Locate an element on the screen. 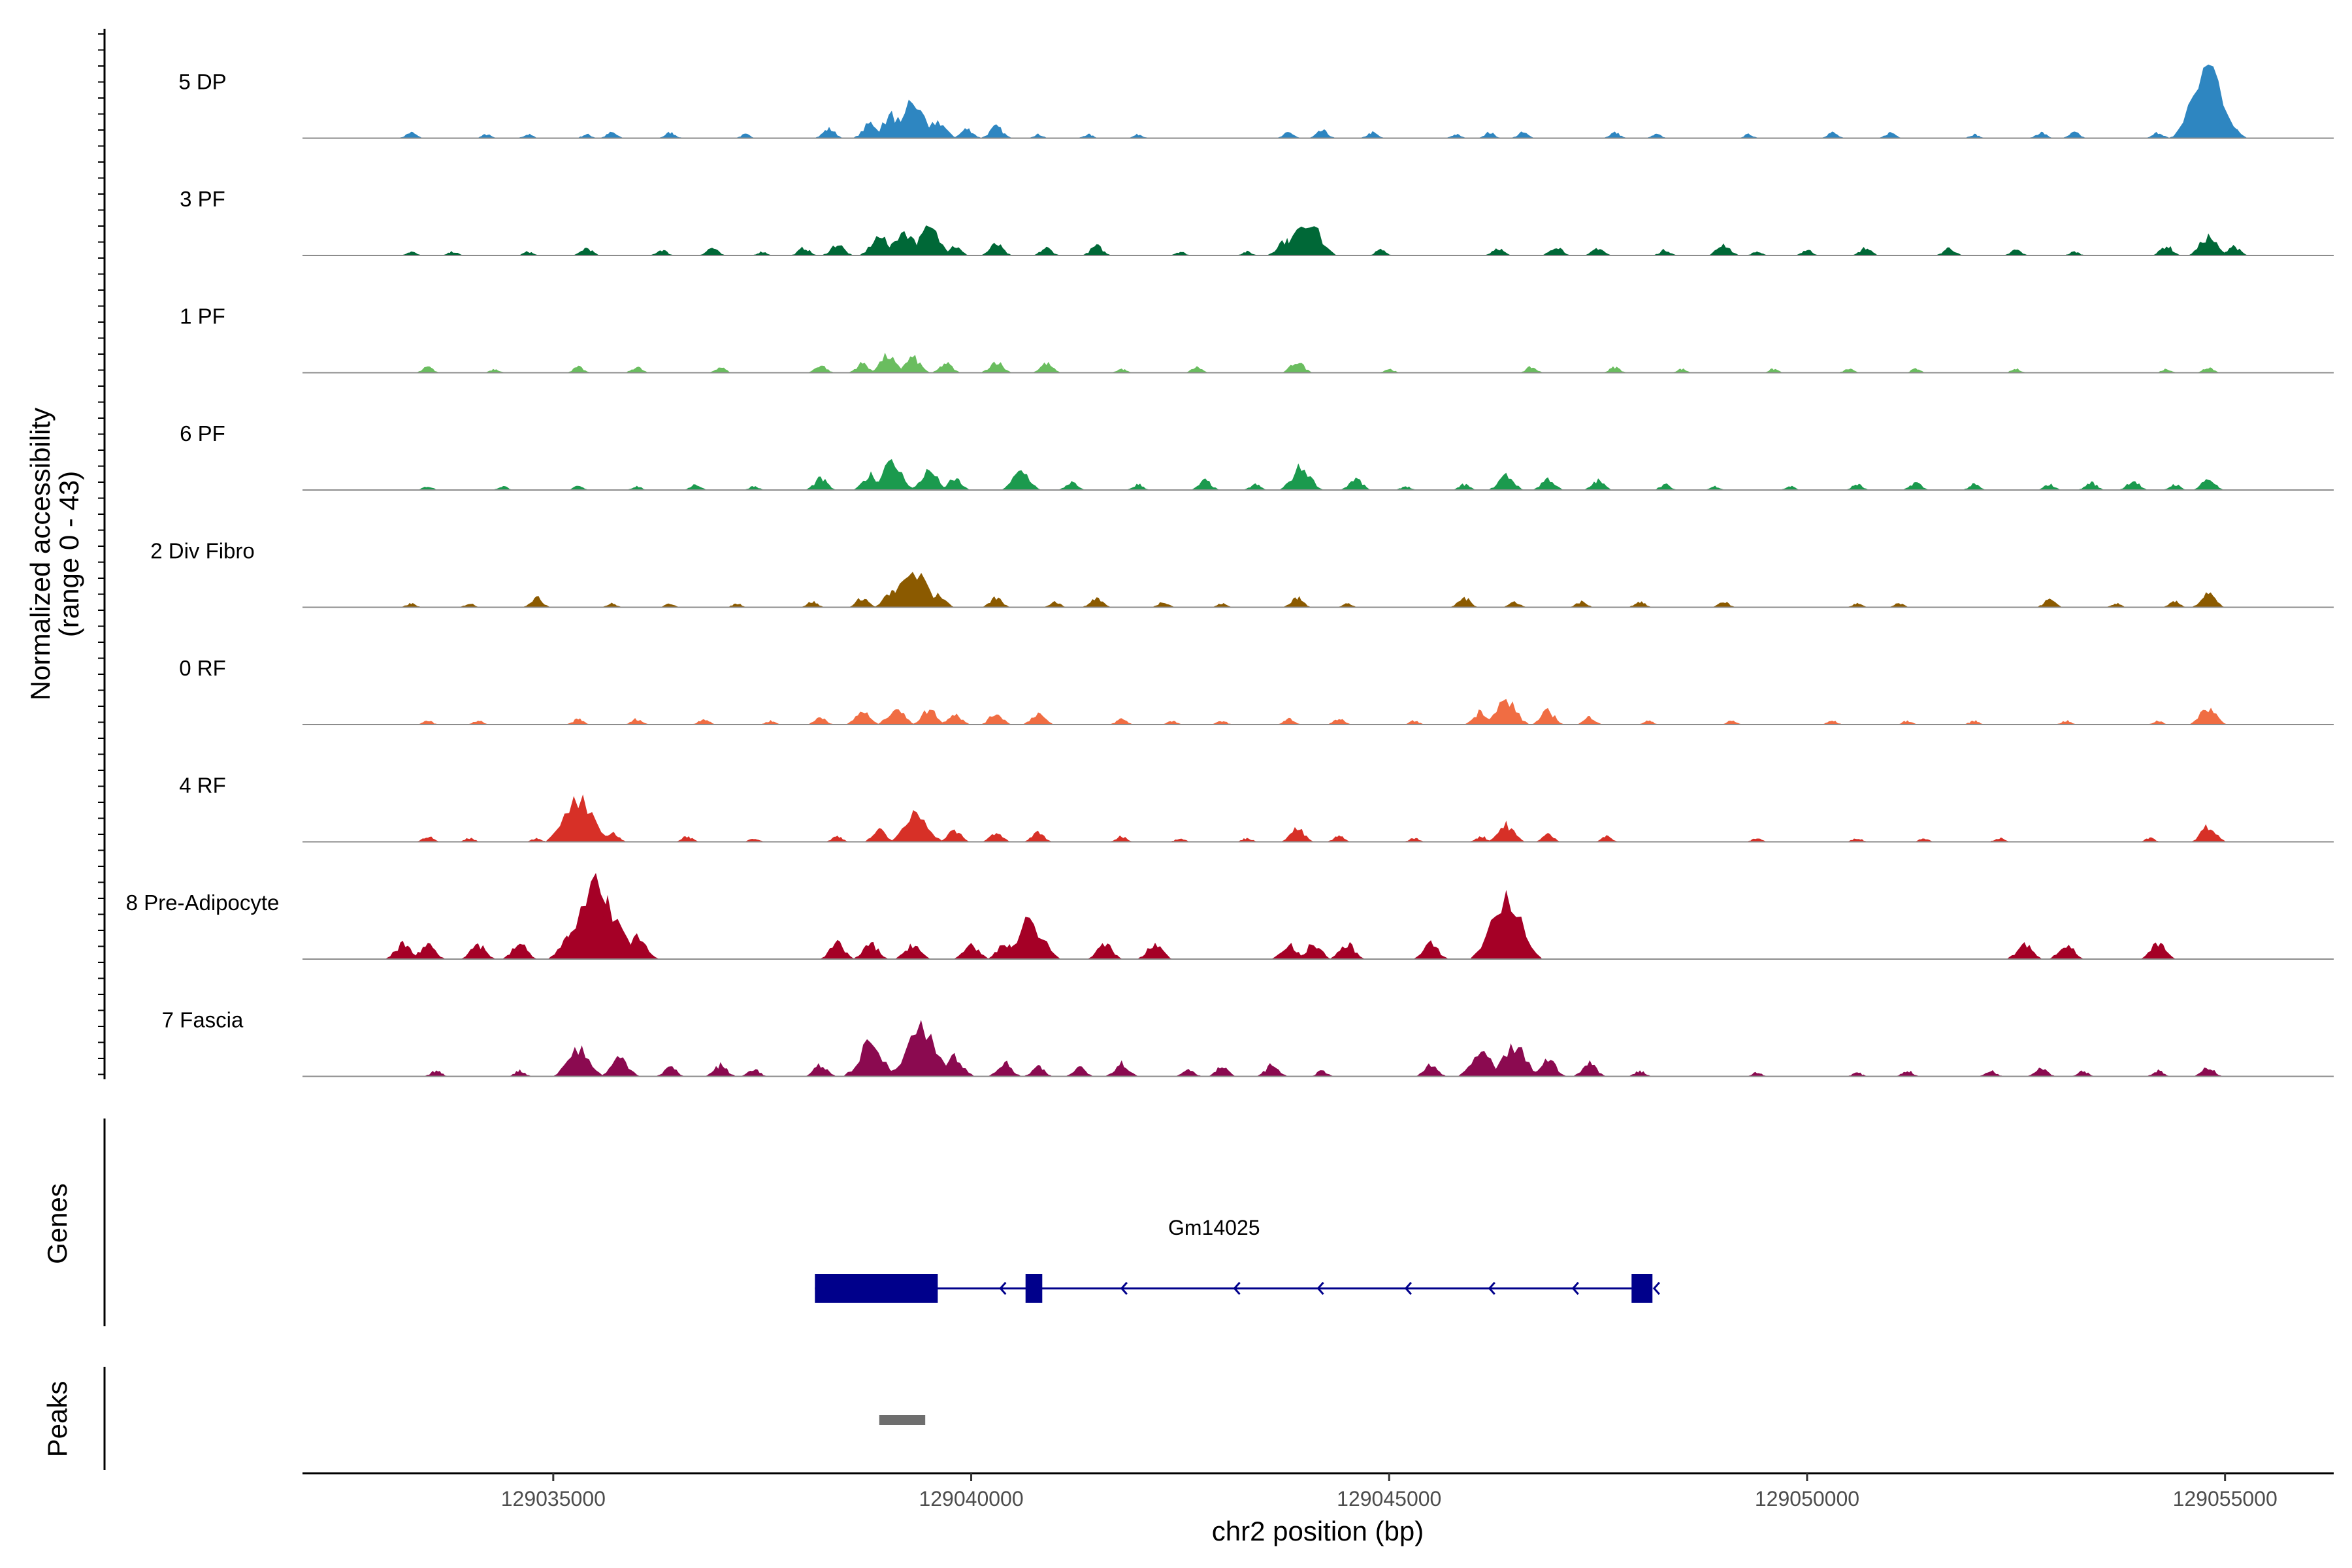 This screenshot has width=2352, height=1568. track-label: 4 RF is located at coordinates (202, 786).